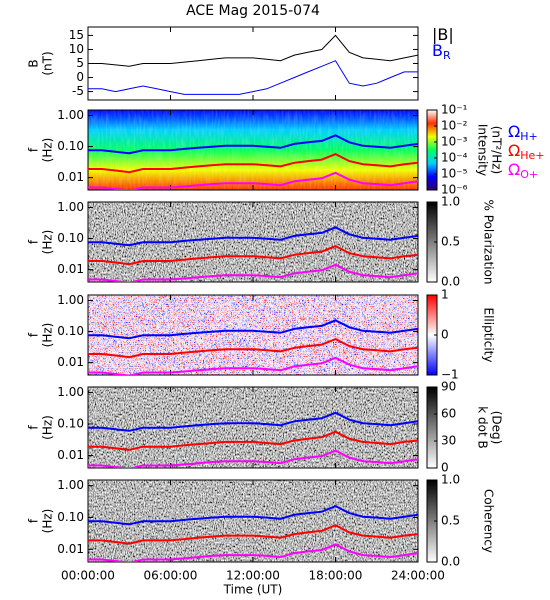  I want to click on legend-name: |B|, so click(443, 34).